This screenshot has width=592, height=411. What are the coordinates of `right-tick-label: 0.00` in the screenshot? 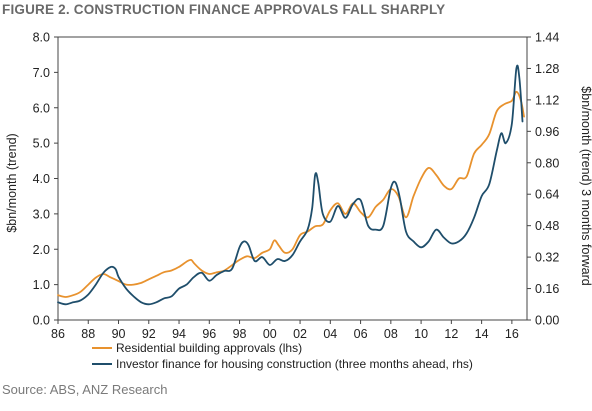 It's located at (547, 321).